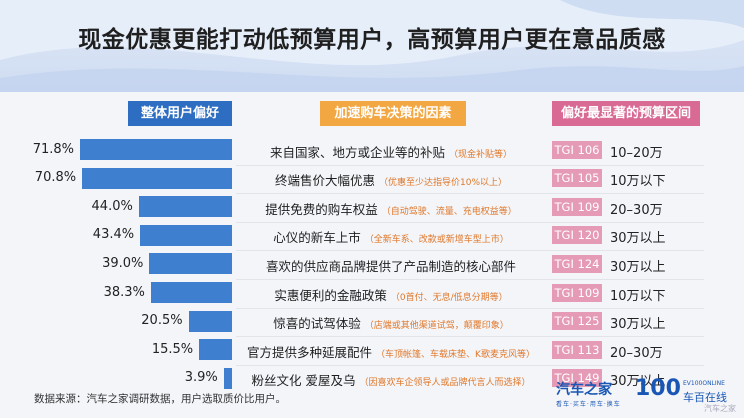 This screenshot has height=418, width=744. I want to click on budget-range: 10–20万, so click(636, 153).